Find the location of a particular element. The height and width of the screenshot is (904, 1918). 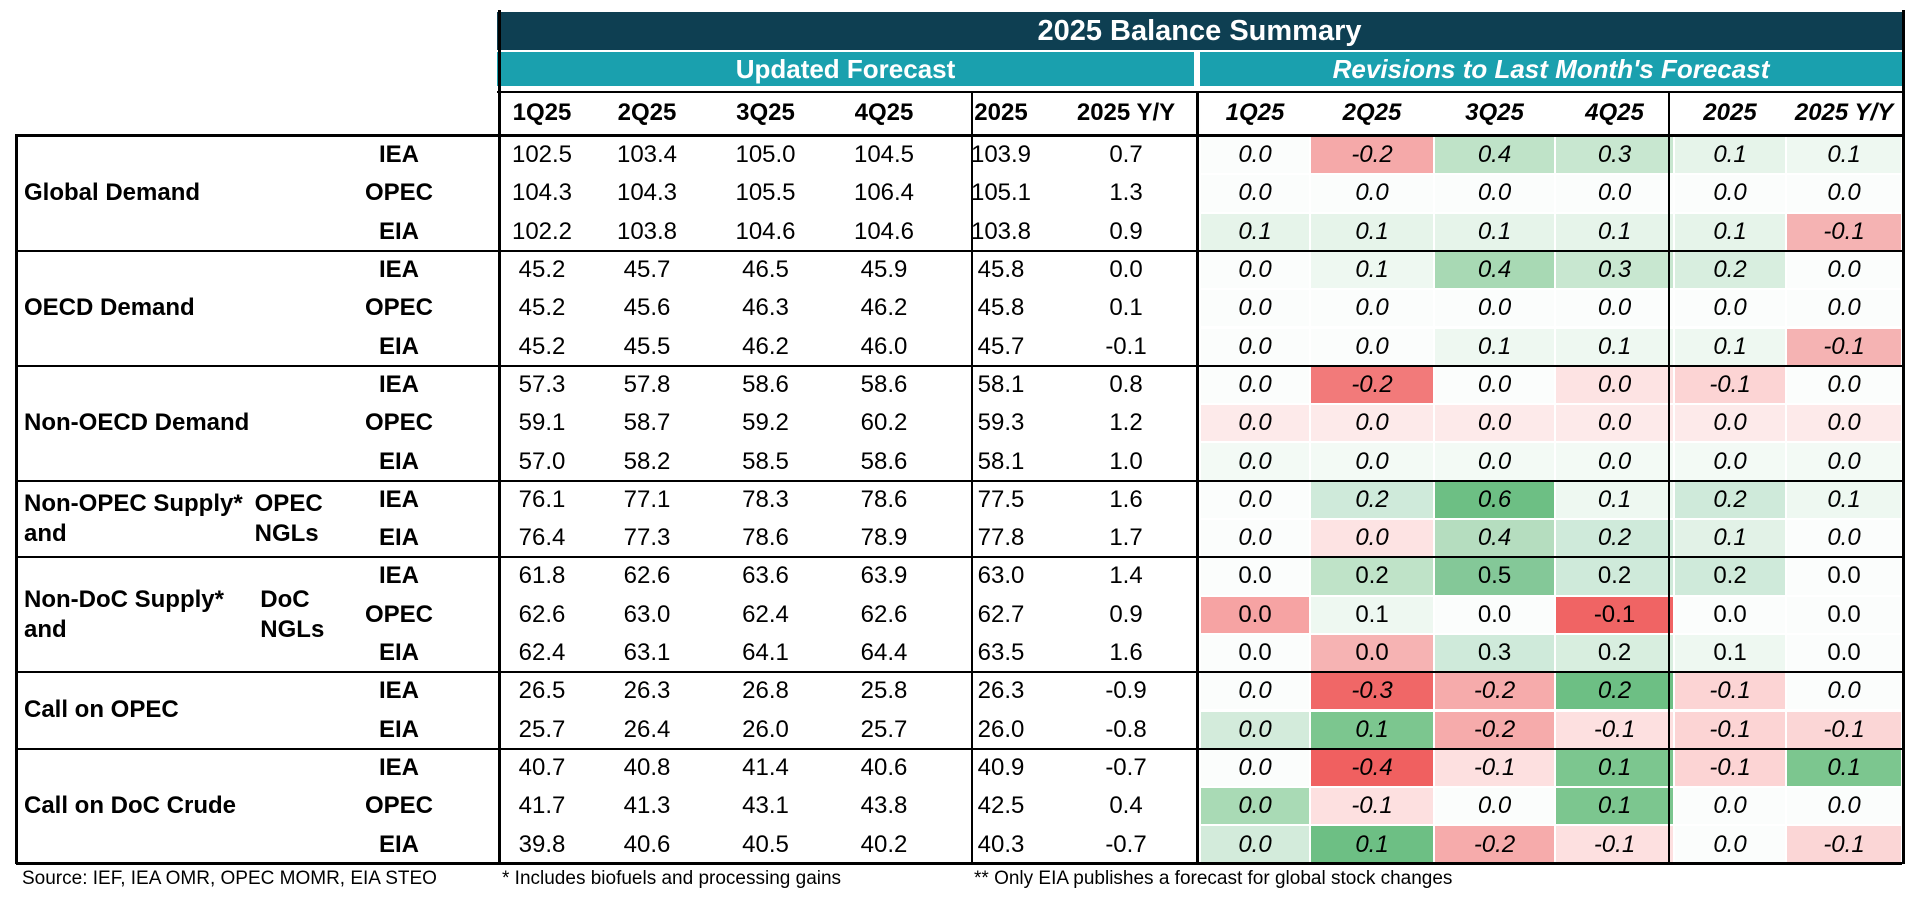

value-cell: 59.2 is located at coordinates (765, 423).